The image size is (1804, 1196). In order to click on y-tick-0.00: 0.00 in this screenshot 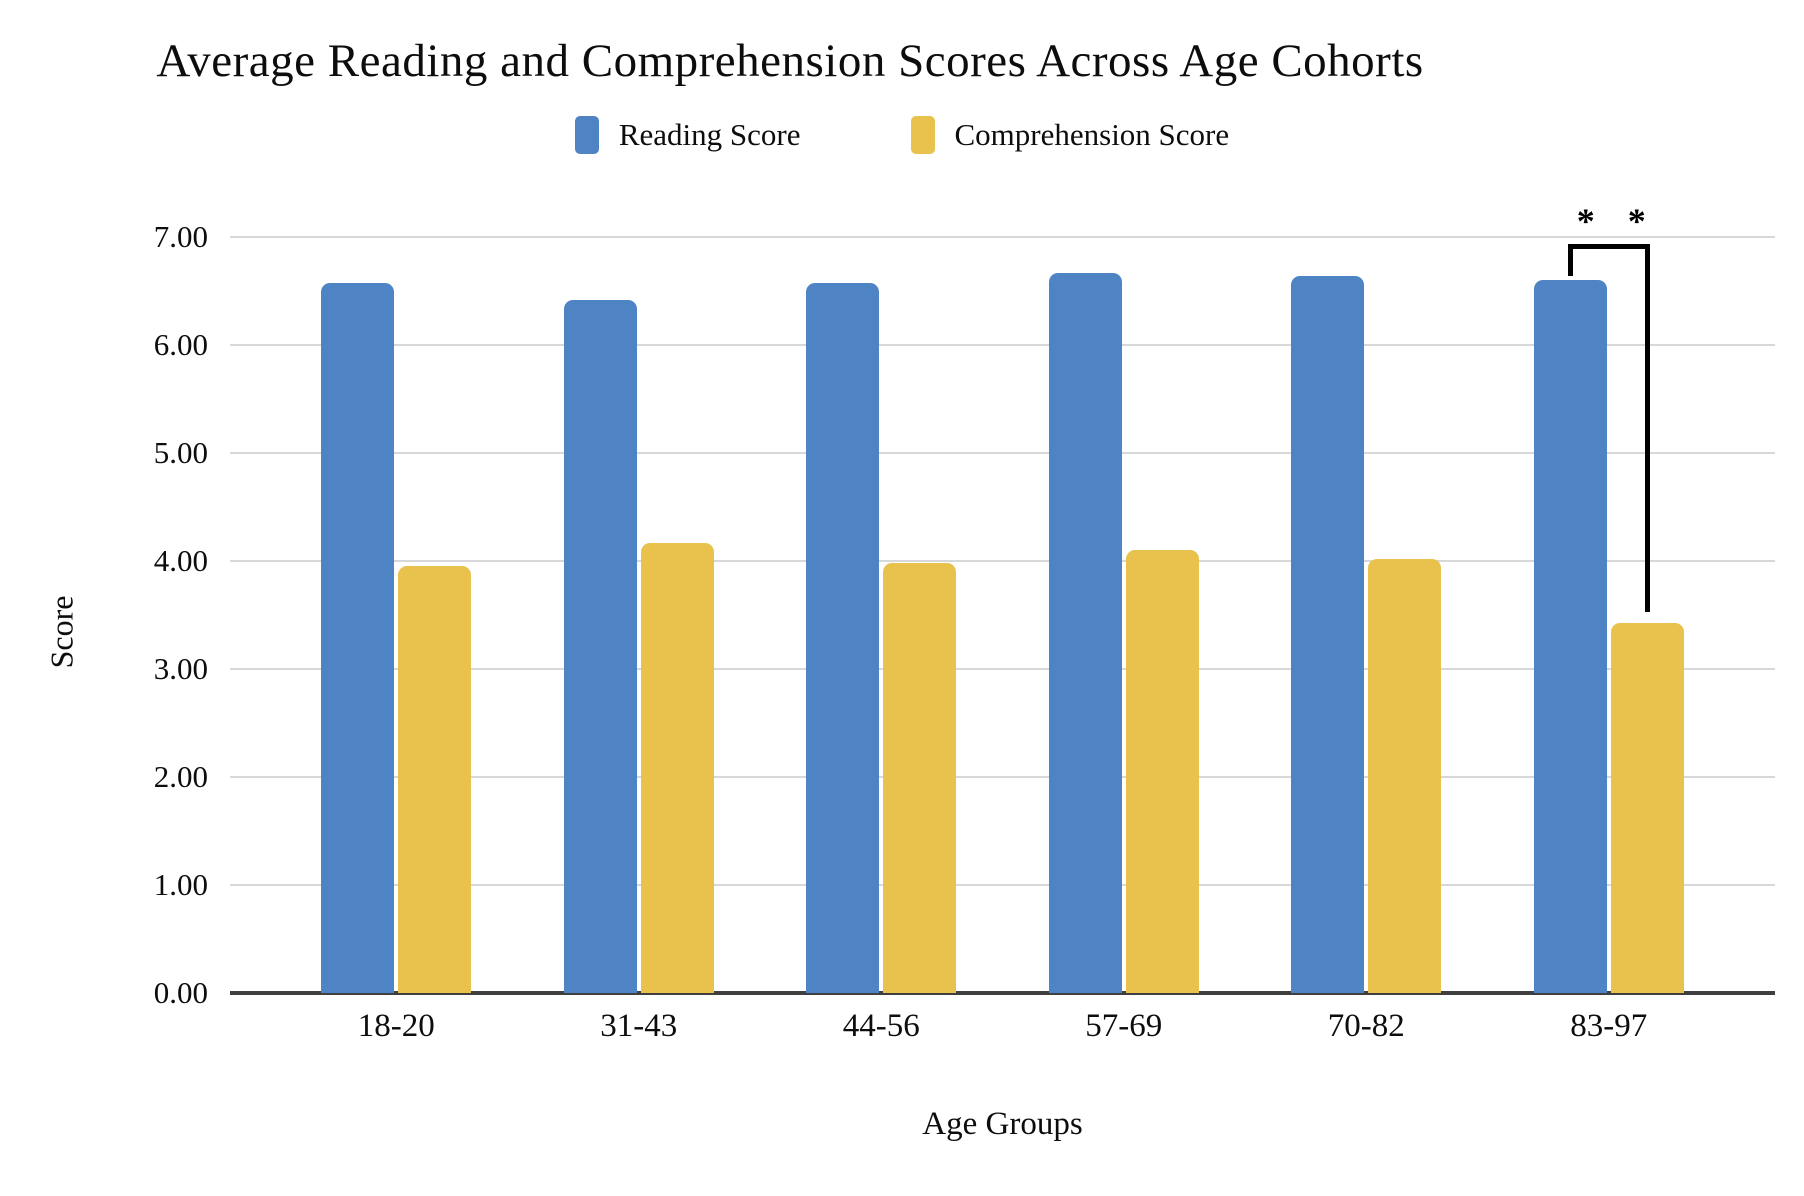, I will do `click(180, 992)`.